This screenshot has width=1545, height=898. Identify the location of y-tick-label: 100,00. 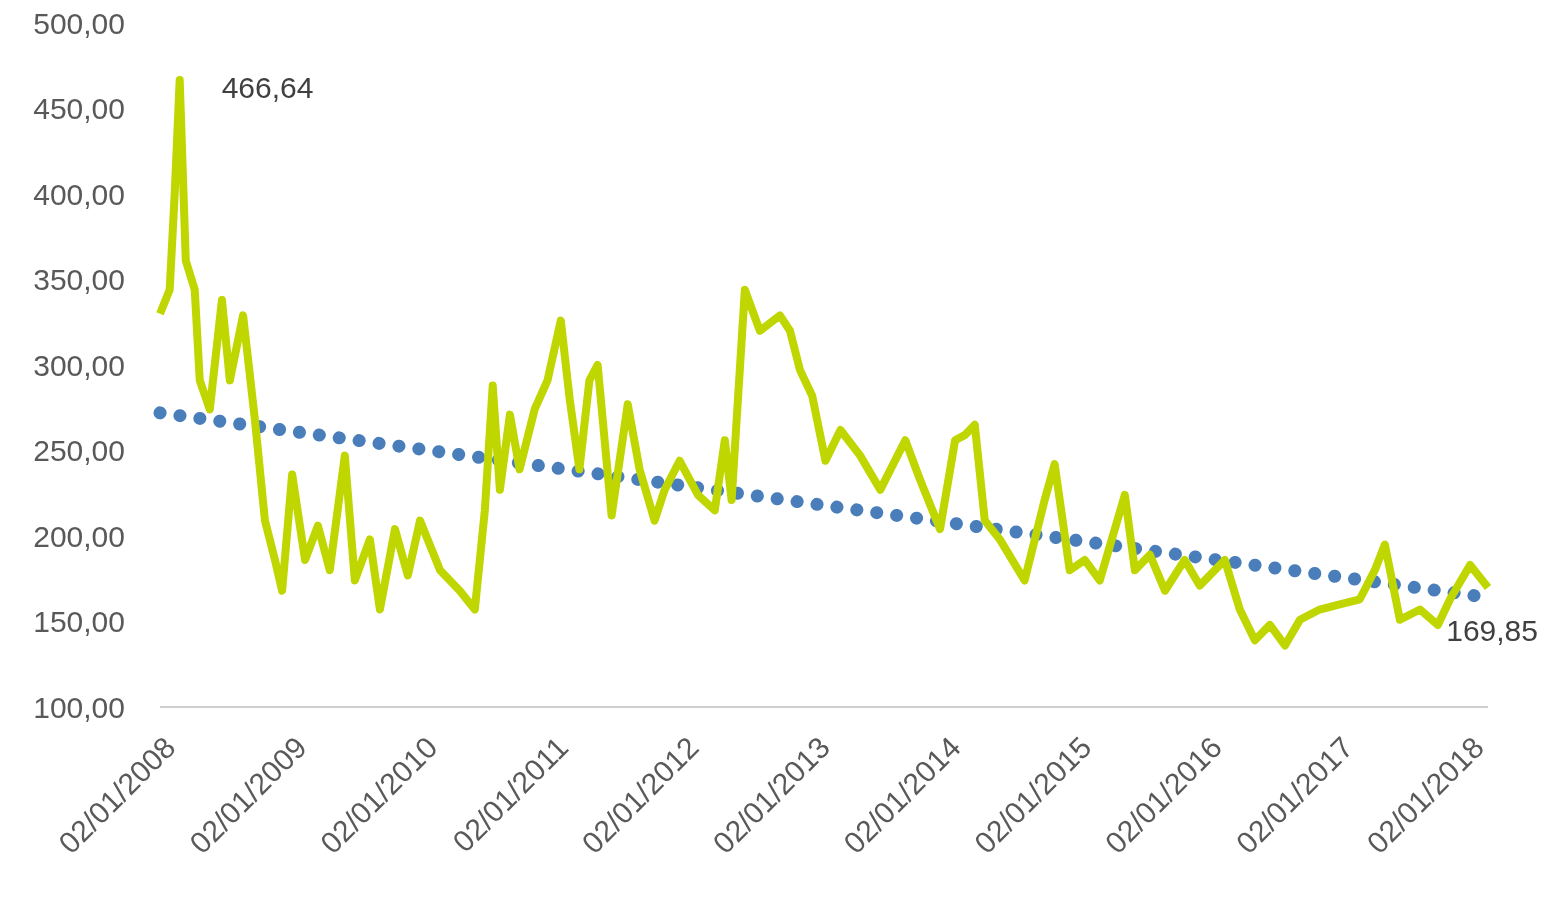
(79, 707).